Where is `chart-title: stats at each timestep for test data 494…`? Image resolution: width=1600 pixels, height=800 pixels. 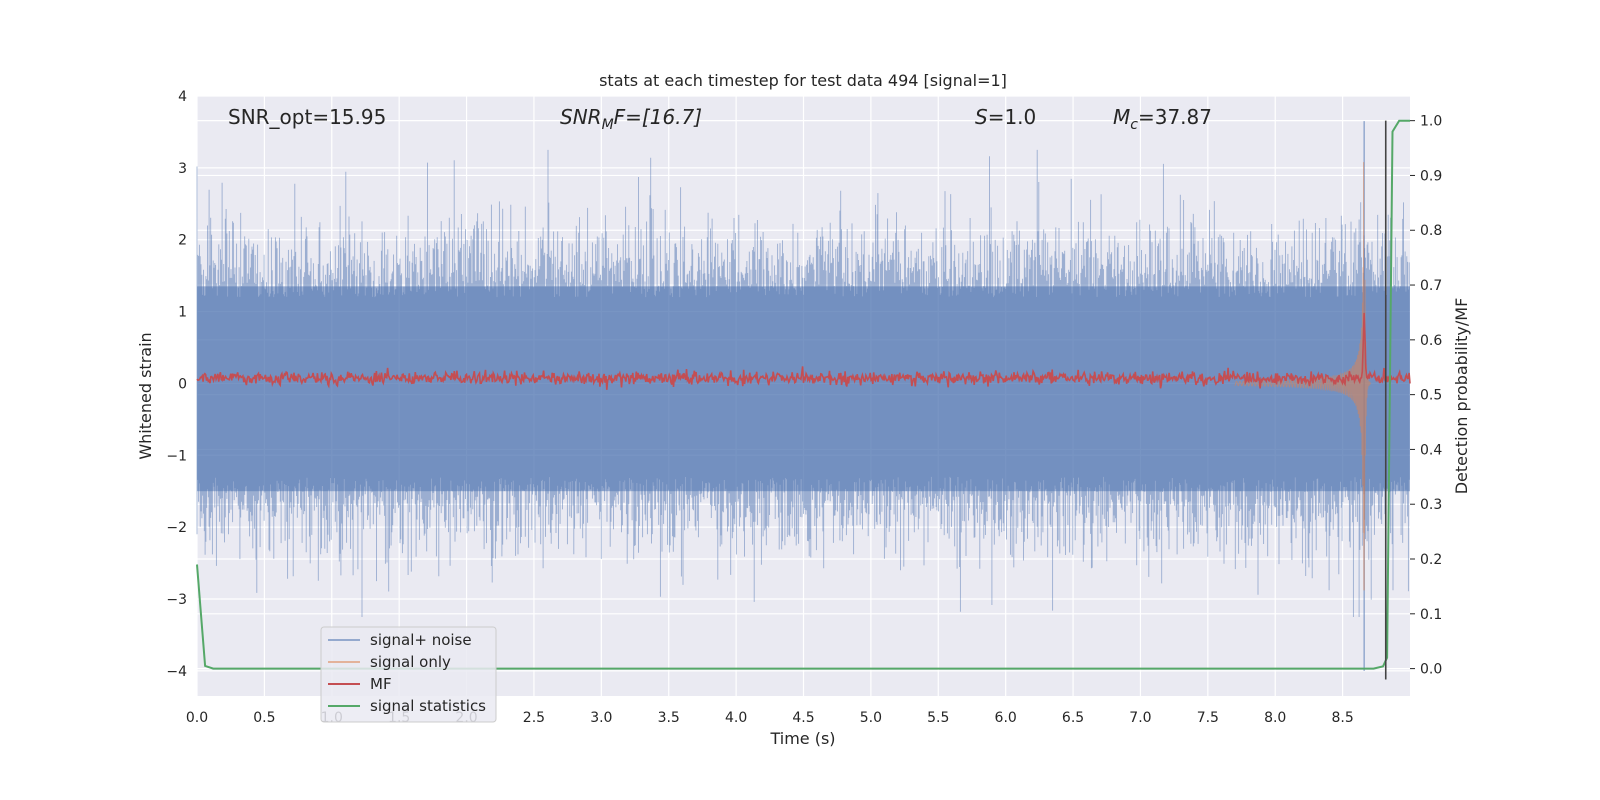
chart-title: stats at each timestep for test data 494… is located at coordinates (803, 80).